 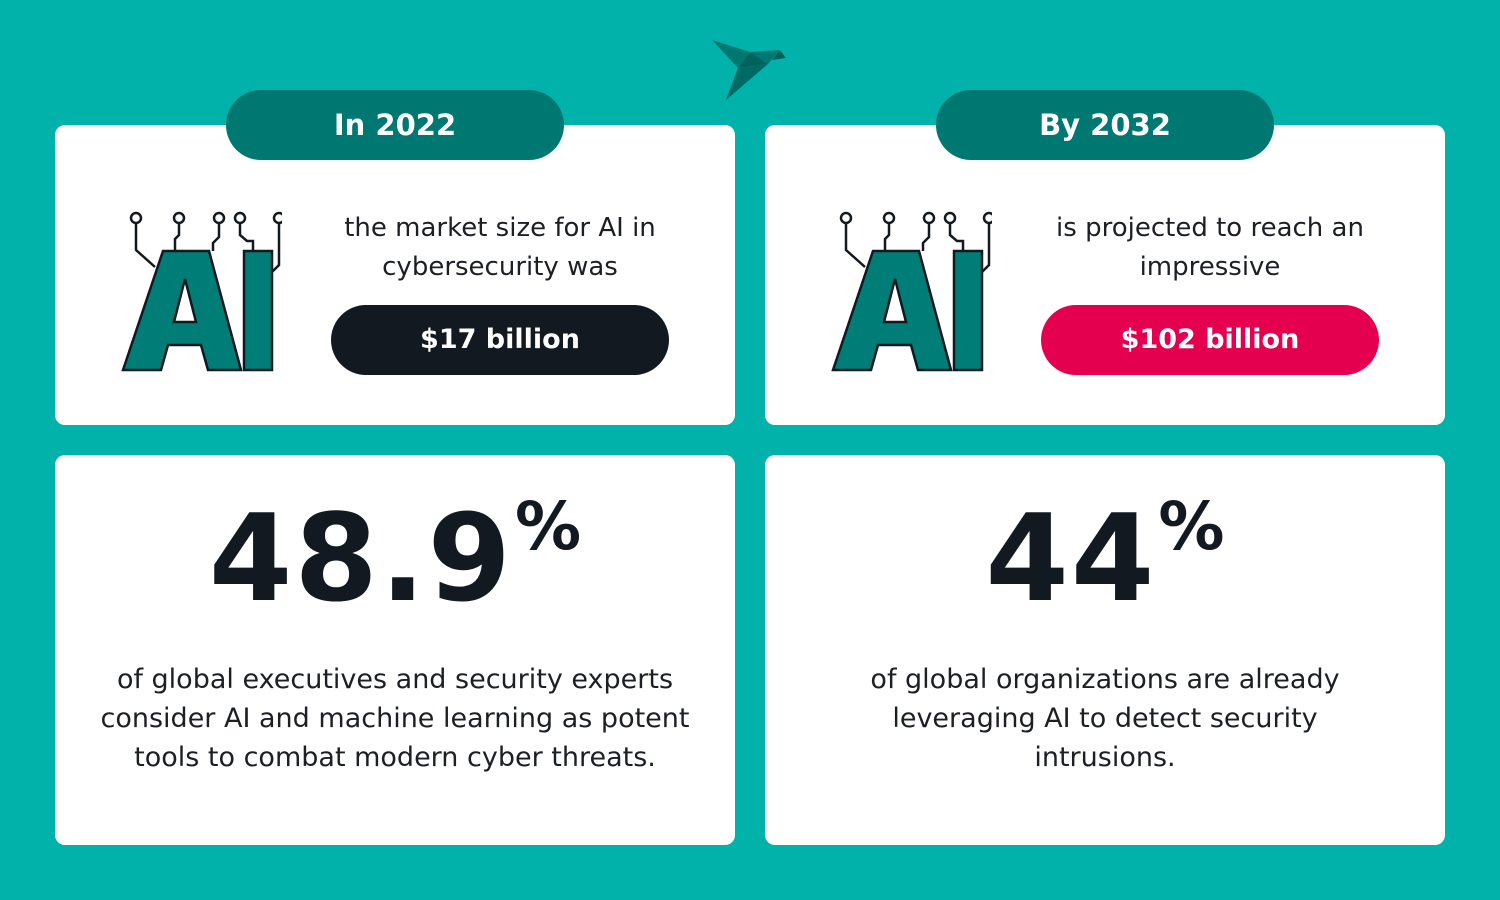 What do you see at coordinates (1210, 340) in the screenshot?
I see `market-value-2032: $102 billion` at bounding box center [1210, 340].